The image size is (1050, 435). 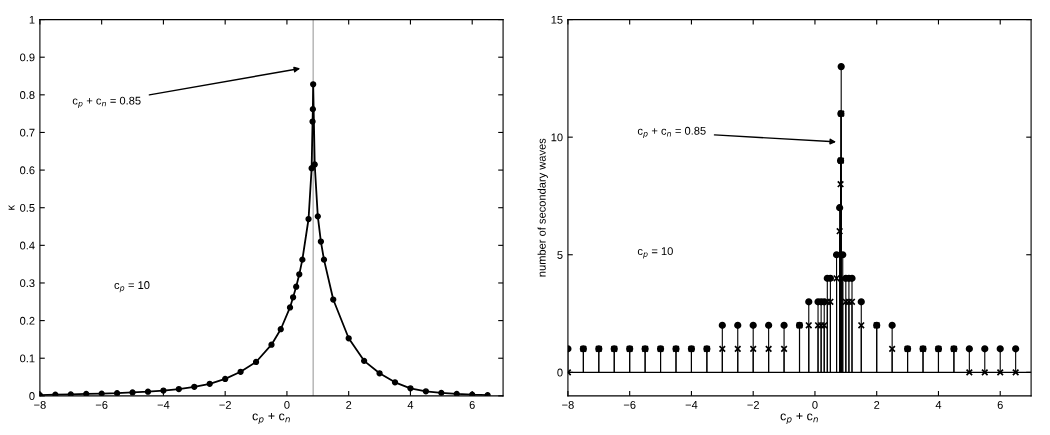 What do you see at coordinates (557, 137) in the screenshot?
I see `y-tick-label: 10` at bounding box center [557, 137].